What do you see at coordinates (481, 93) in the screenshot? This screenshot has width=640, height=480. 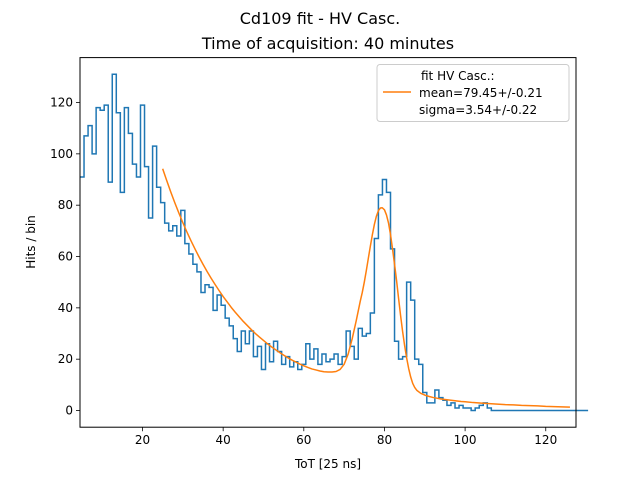 I see `legend-fit-mean: mean=79.45+/-0.21` at bounding box center [481, 93].